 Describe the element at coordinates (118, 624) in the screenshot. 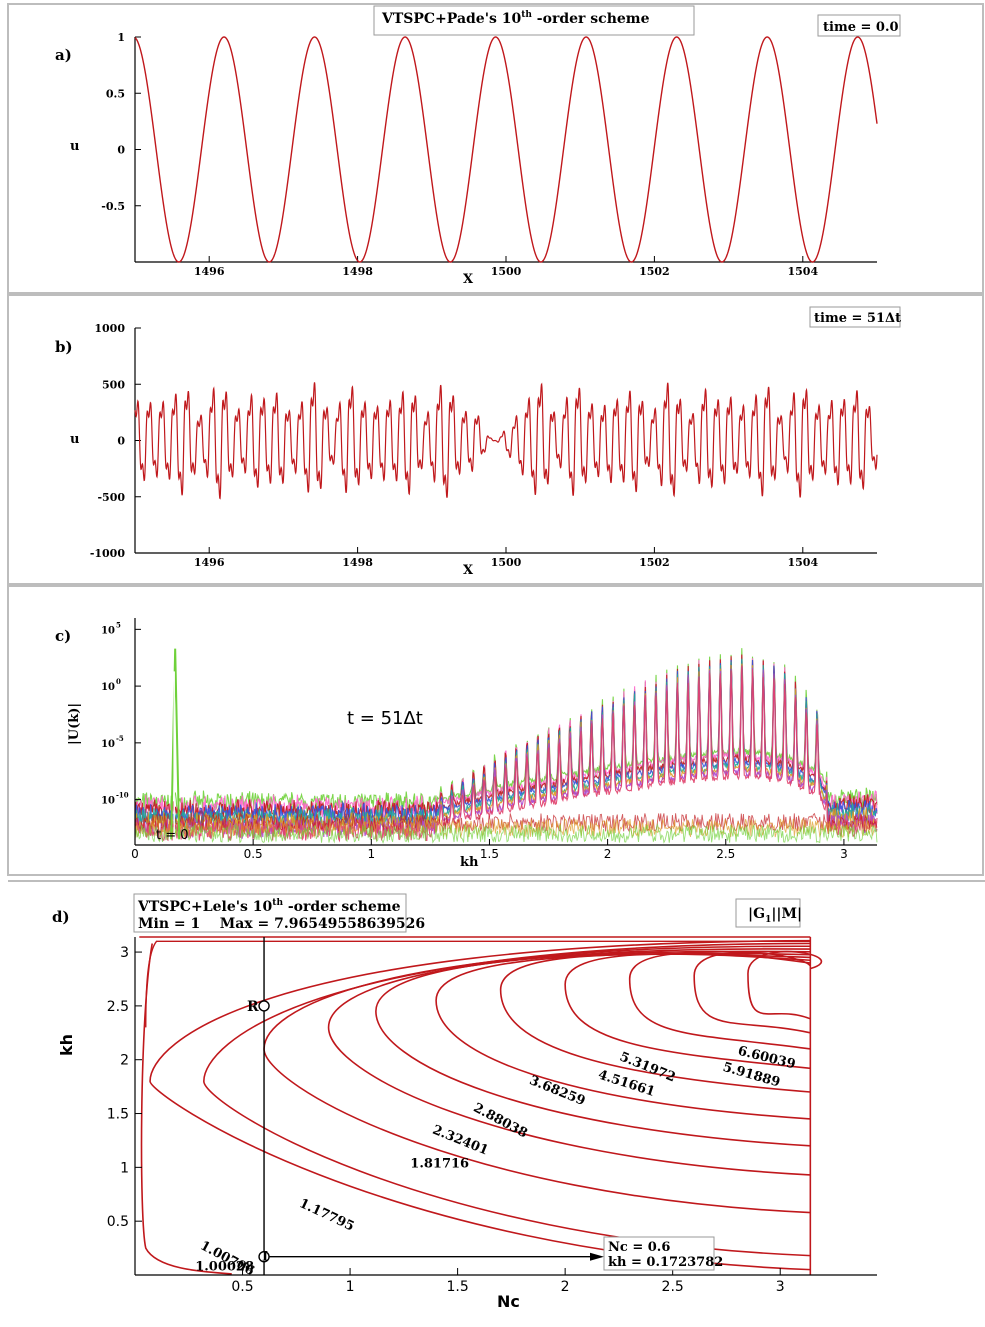

I see `y-tick-exponent: 5` at that location.